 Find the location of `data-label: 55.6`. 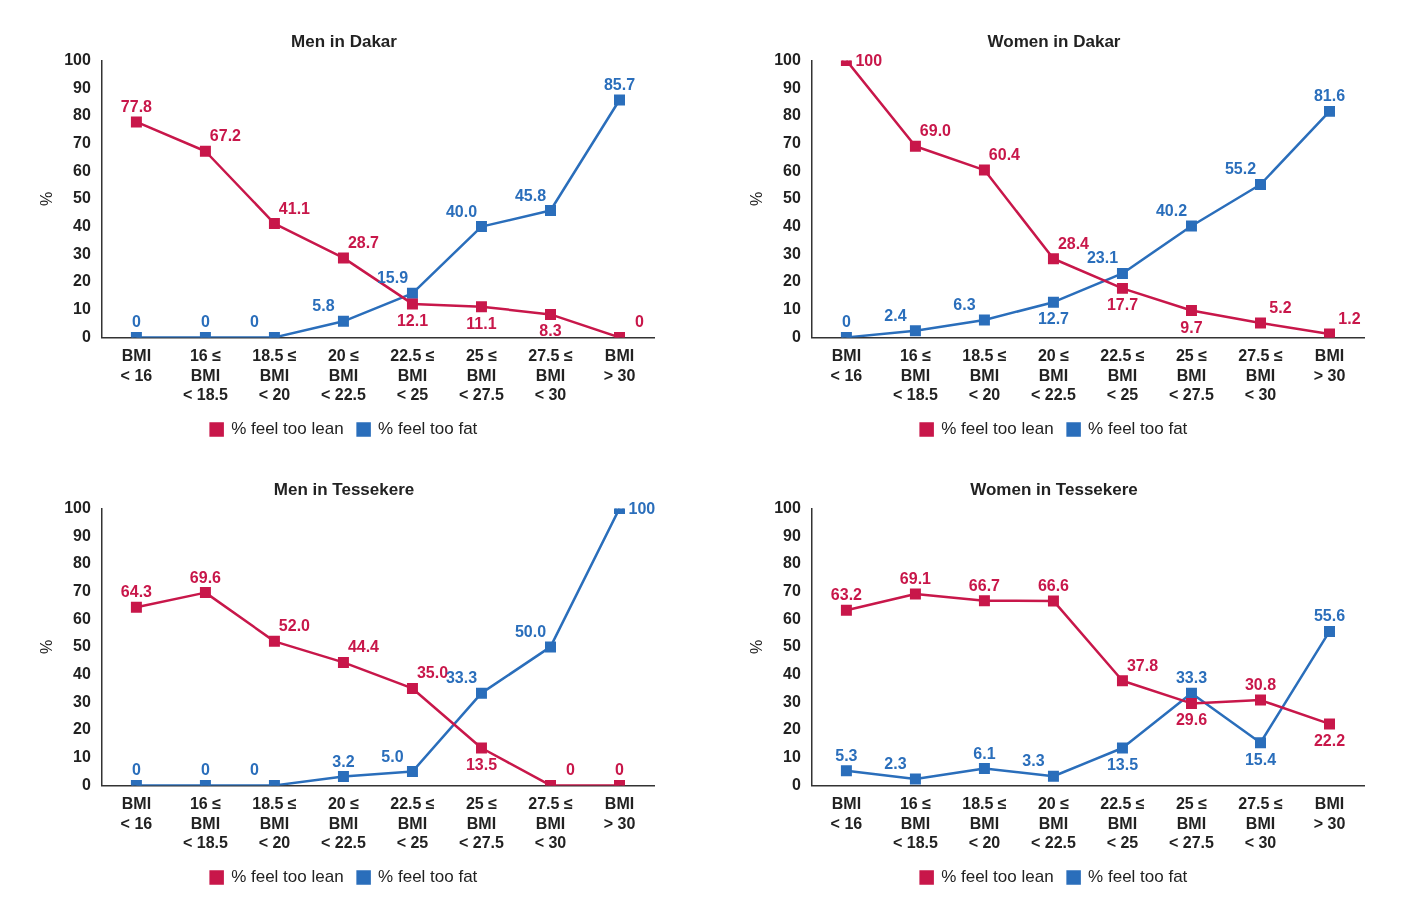

data-label: 55.6 is located at coordinates (1329, 616).